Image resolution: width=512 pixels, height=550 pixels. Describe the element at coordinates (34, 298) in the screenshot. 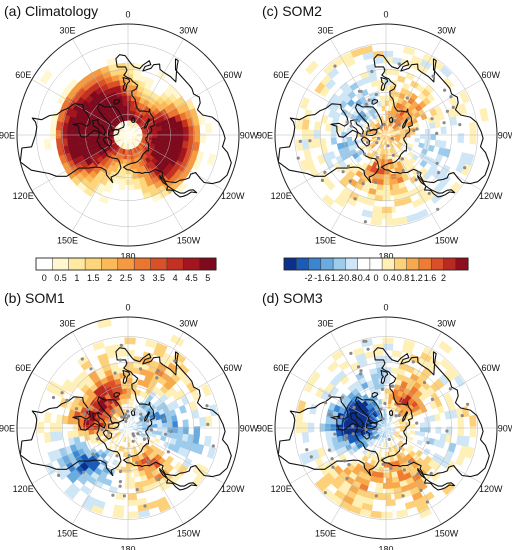

I see `panel-title-b: (b) SOM1` at that location.